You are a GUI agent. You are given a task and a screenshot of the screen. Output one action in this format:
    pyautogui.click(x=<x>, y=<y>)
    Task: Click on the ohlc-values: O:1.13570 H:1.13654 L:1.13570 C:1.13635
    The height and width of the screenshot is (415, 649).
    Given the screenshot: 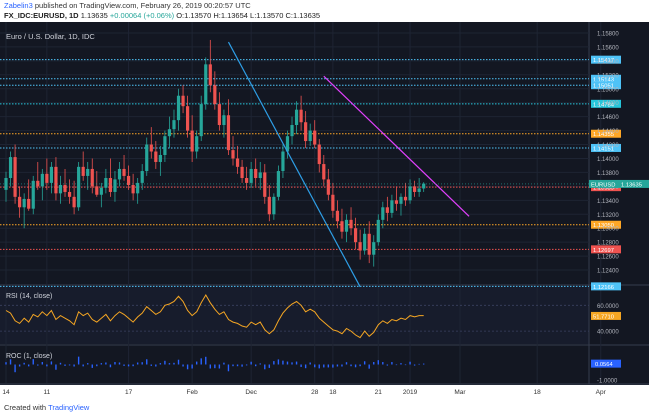 What is the action you would take?
    pyautogui.click(x=248, y=15)
    